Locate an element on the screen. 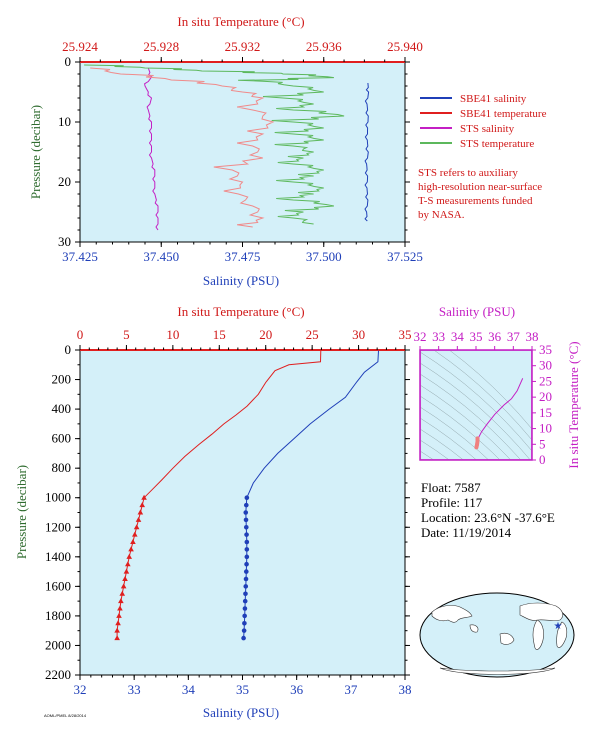 Image resolution: width=601 pixels, height=736 pixels. series-sbe41-temperature is located at coordinates (182, 147).